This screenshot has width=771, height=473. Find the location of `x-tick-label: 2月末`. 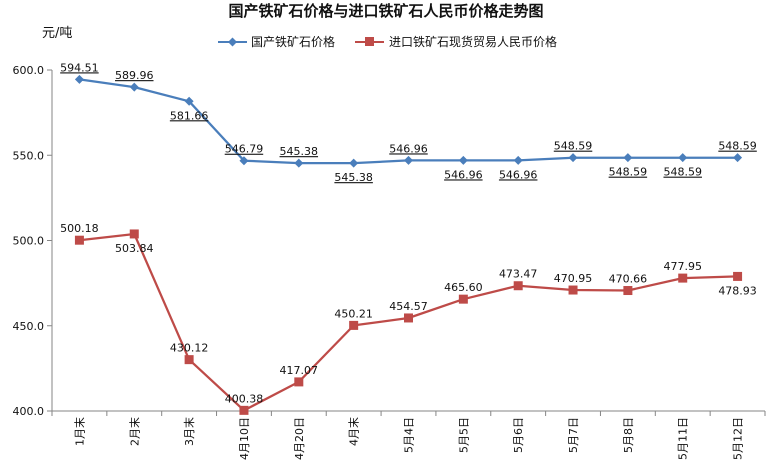

x-tick-label: 2月末 is located at coordinates (134, 431).